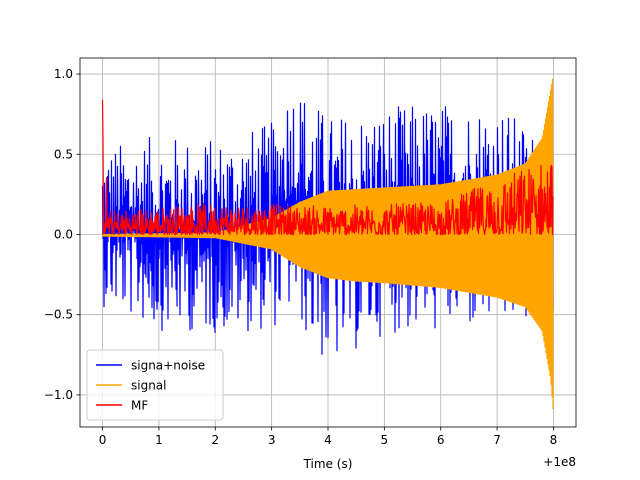  I want to click on x-tick-label: 6, so click(441, 440).